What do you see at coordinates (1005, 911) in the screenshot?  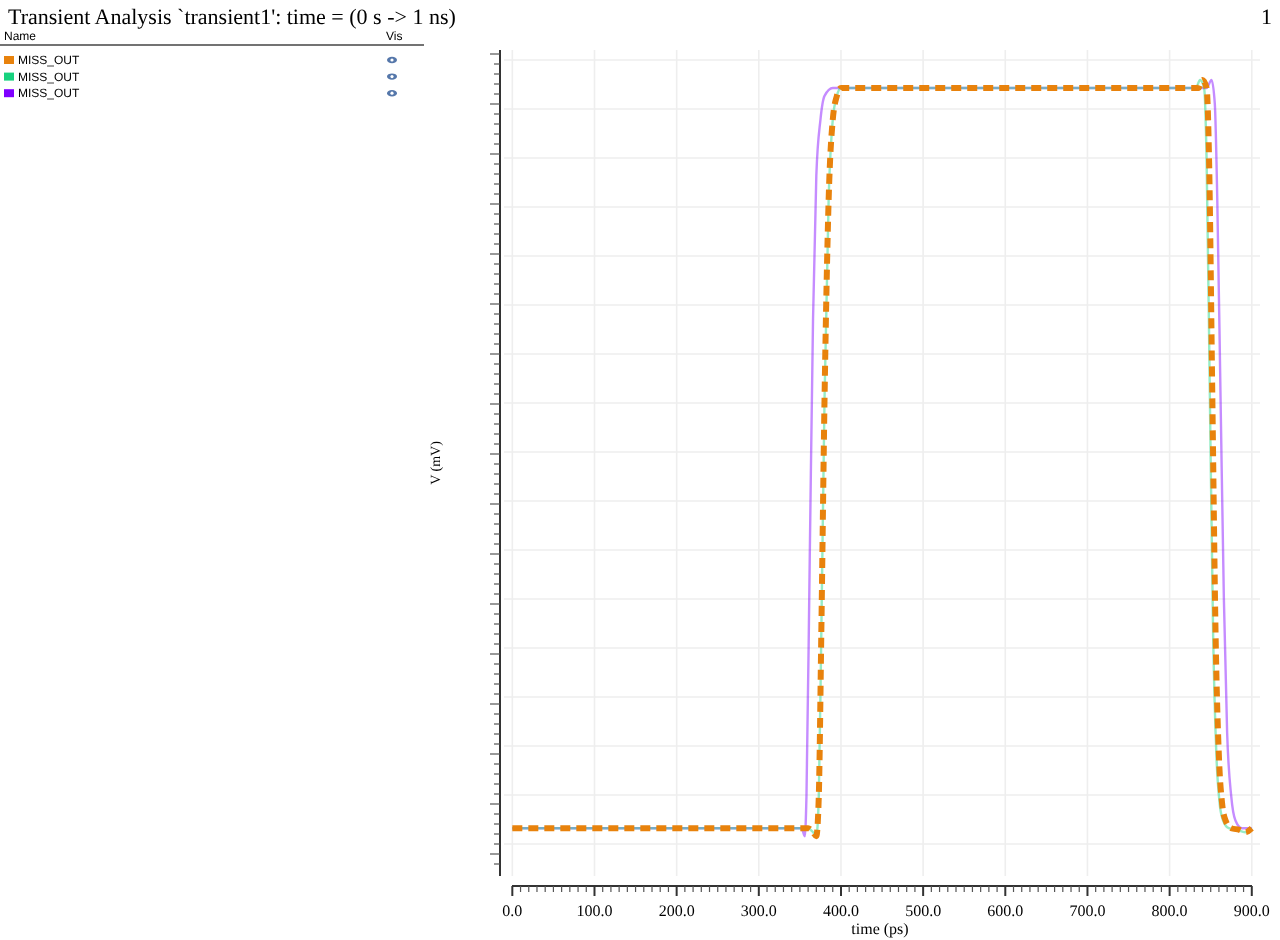 I see `x-tick-label: 600.0` at bounding box center [1005, 911].